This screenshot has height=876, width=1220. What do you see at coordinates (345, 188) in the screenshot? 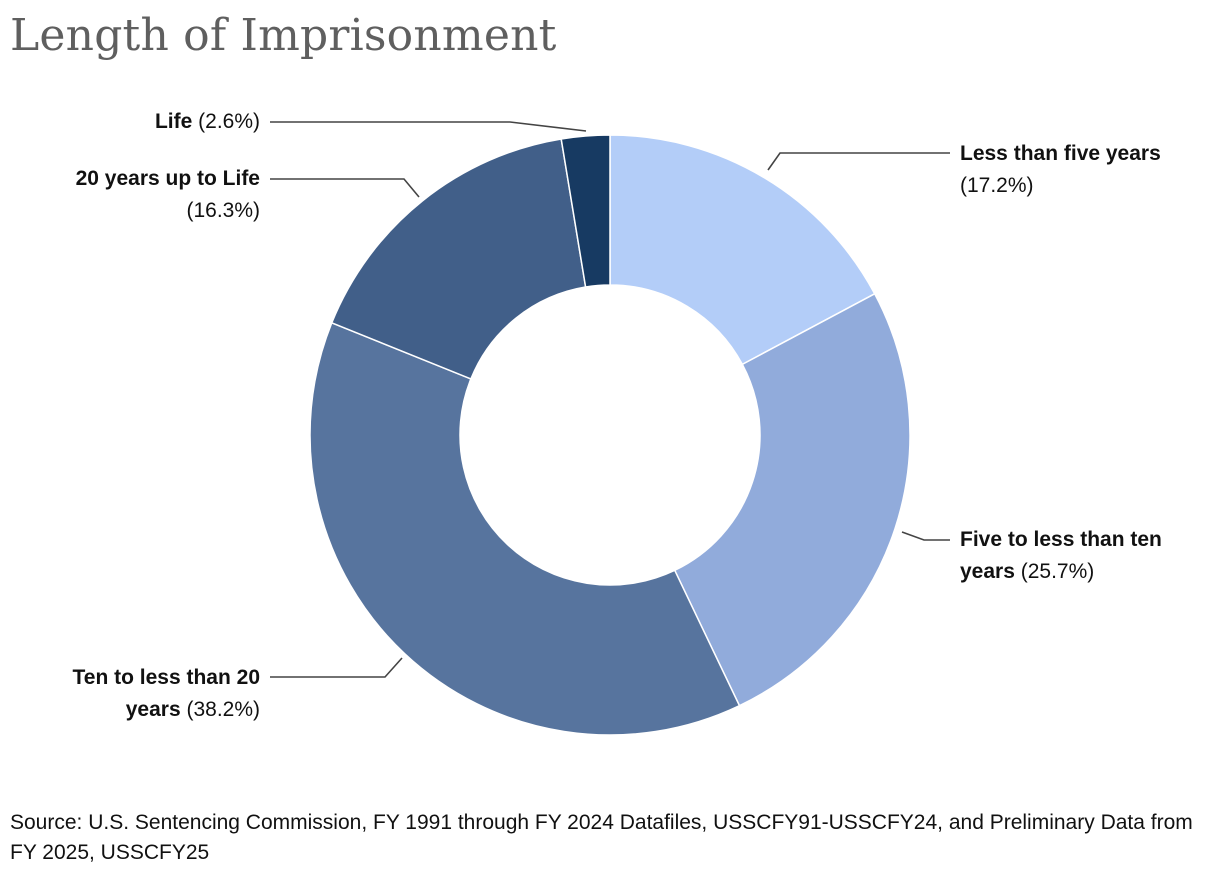
I see `leader-line-twenty-to-life` at bounding box center [345, 188].